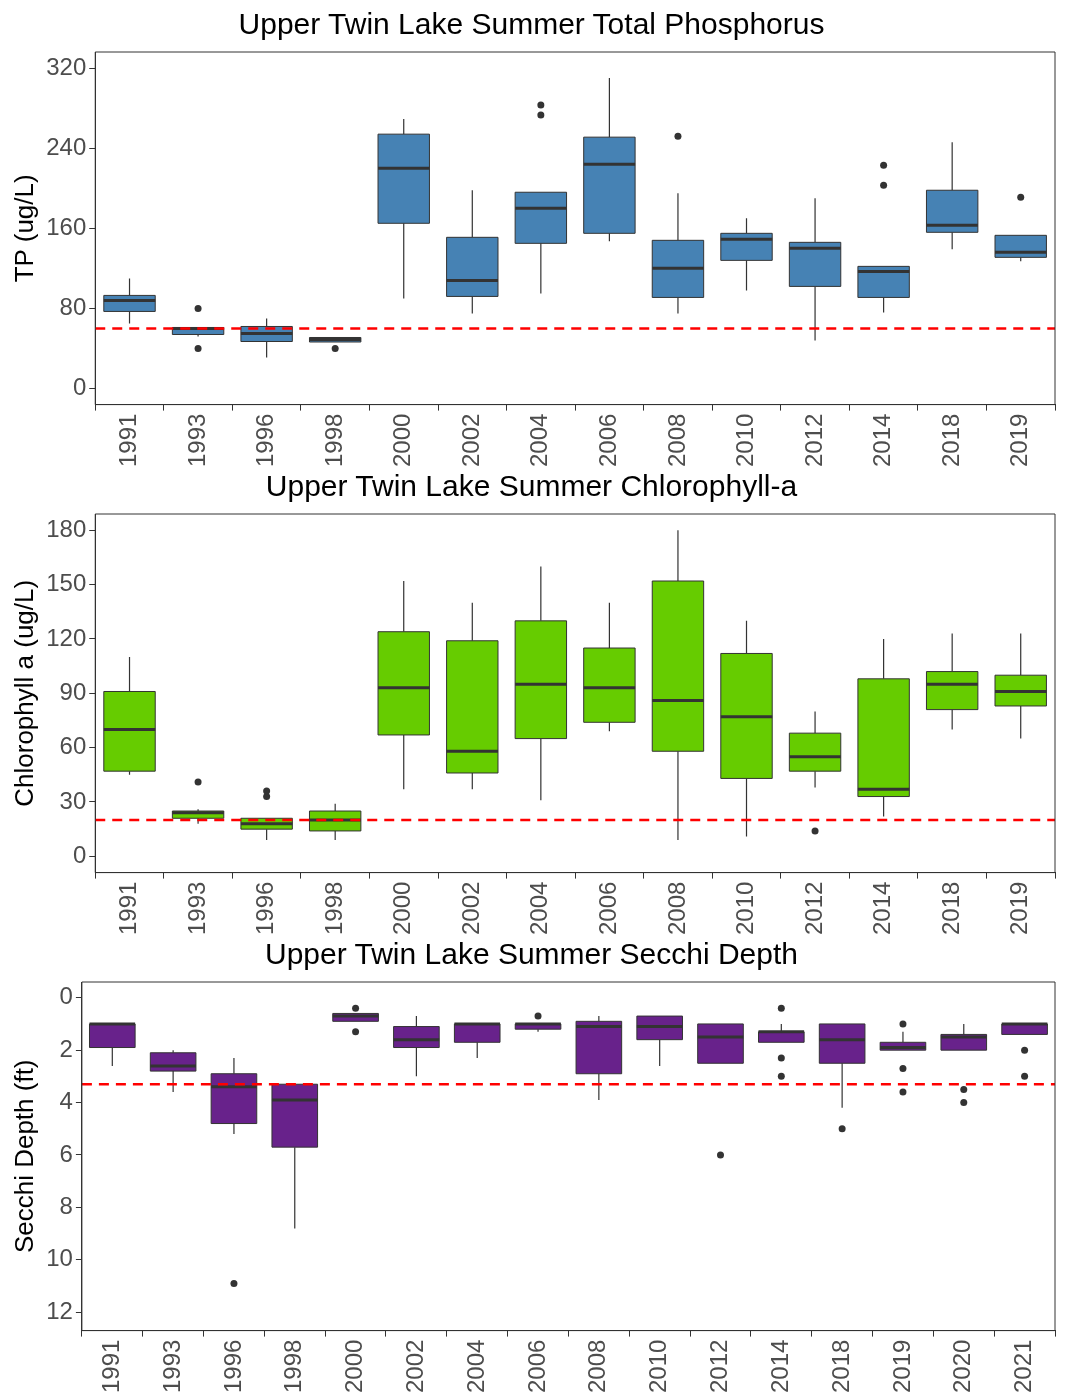 The height and width of the screenshot is (1399, 1067). What do you see at coordinates (1023, 1366) in the screenshot?
I see `x-tick-label: 2021` at bounding box center [1023, 1366].